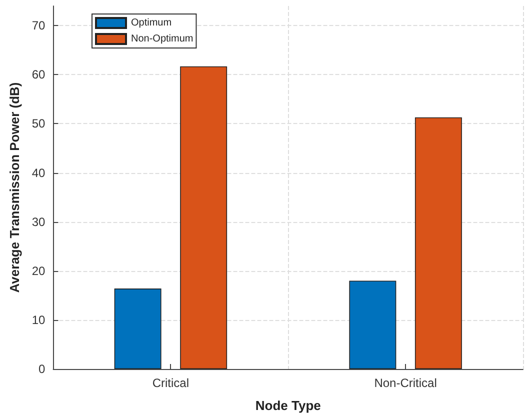 This screenshot has height=417, width=529. I want to click on y-tick-label: 10, so click(39, 319).